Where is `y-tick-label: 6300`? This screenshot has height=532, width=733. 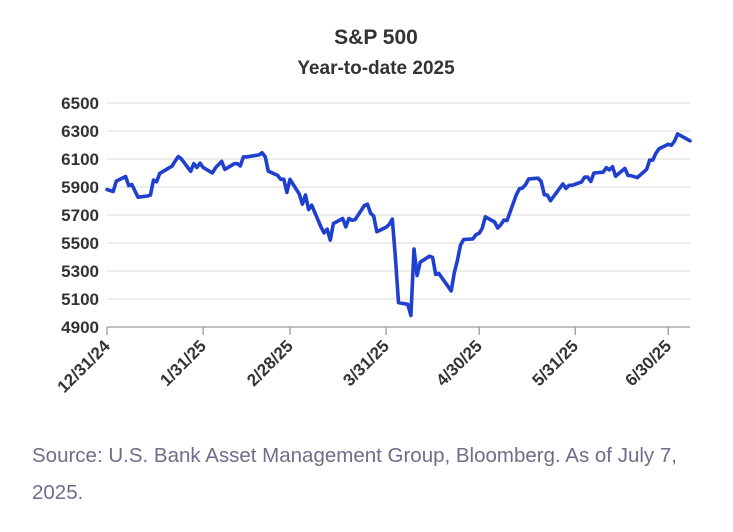 y-tick-label: 6300 is located at coordinates (80, 131).